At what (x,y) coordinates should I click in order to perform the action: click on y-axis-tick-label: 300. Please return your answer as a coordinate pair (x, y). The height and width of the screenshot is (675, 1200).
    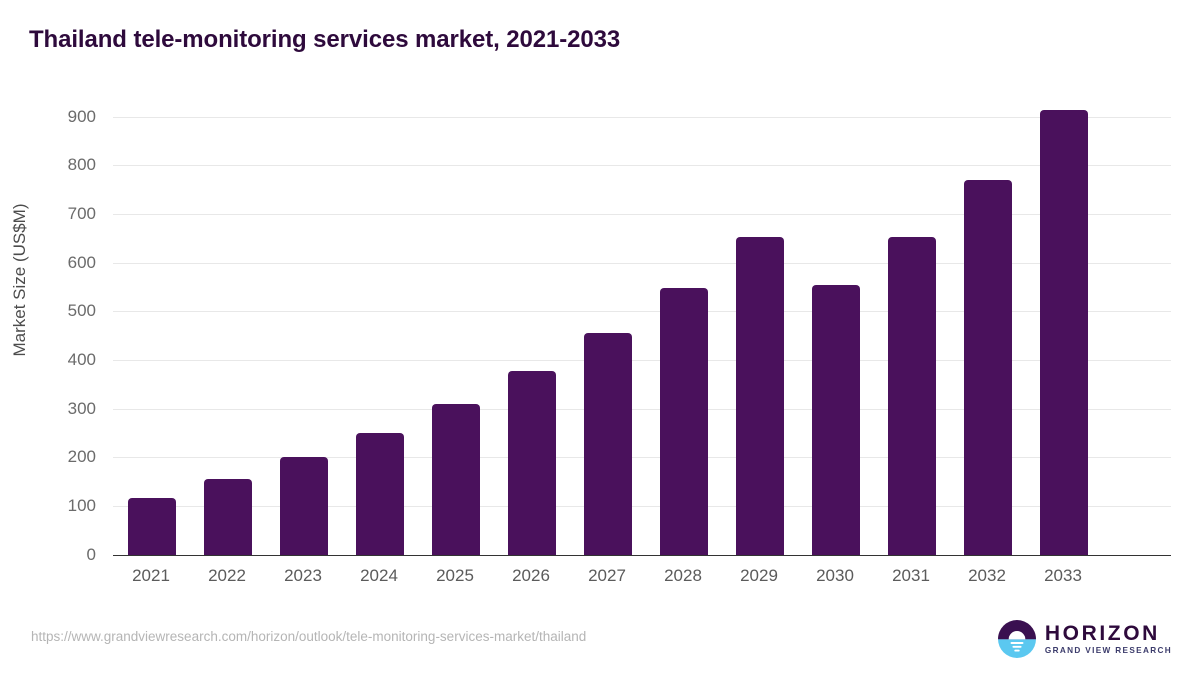
    Looking at the image, I should click on (81, 408).